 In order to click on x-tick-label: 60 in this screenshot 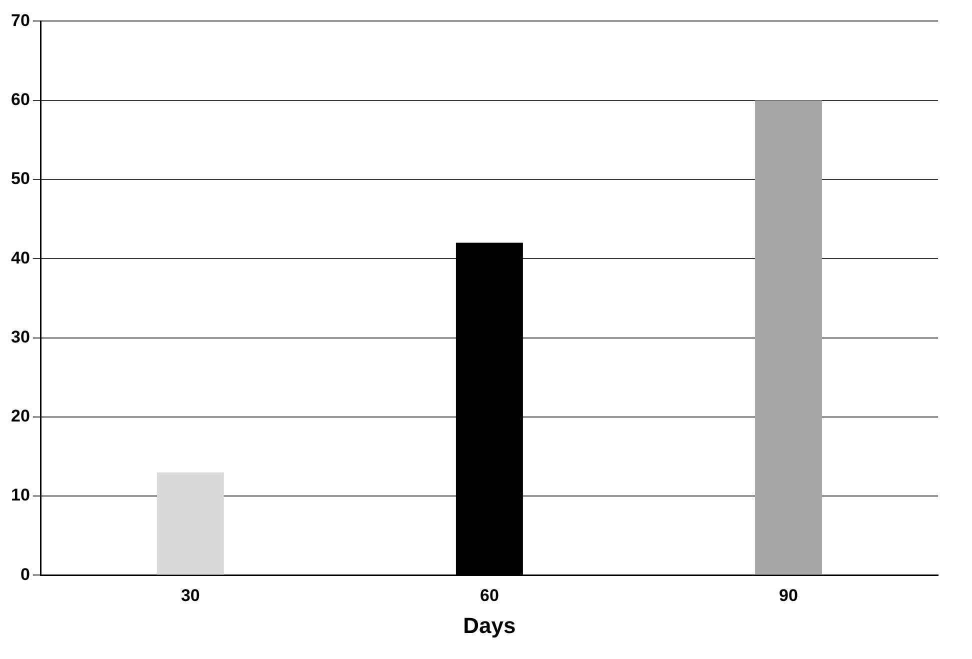, I will do `click(489, 596)`.